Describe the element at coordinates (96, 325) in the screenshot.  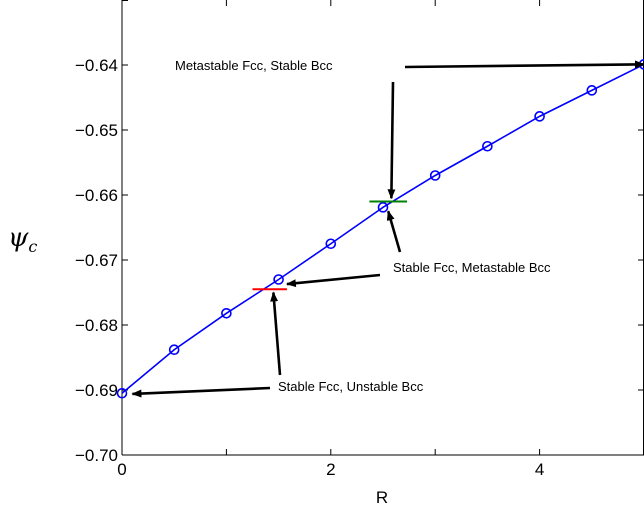
I see `y-tick-label: −0.68` at that location.